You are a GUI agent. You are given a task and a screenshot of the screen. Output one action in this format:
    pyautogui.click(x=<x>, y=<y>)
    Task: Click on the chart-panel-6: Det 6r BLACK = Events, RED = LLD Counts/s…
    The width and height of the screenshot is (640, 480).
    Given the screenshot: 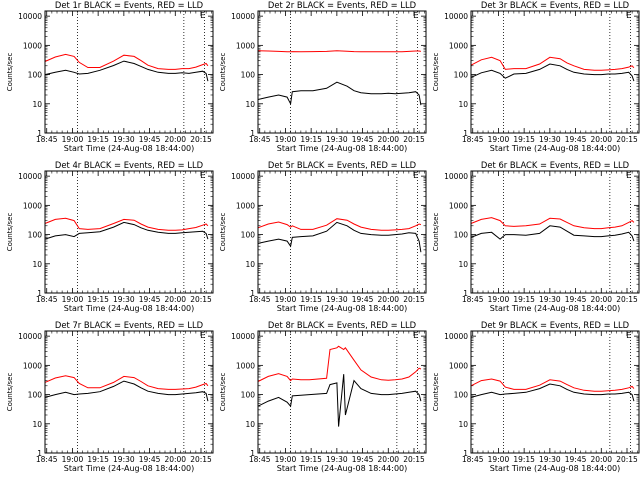 What is the action you would take?
    pyautogui.click(x=536, y=236)
    